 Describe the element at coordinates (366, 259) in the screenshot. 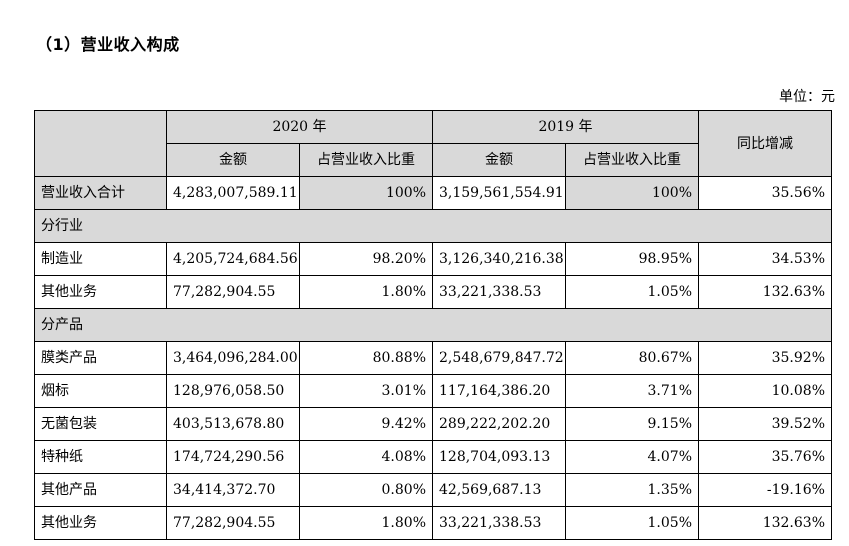

I see `ratio-2020: 98.20%` at that location.